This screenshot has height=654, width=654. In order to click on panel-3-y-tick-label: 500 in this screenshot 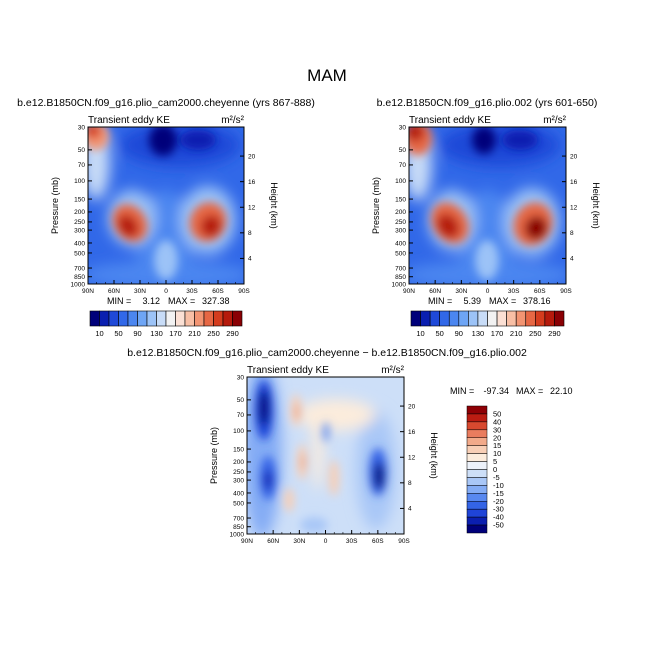, I will do `click(238, 503)`.